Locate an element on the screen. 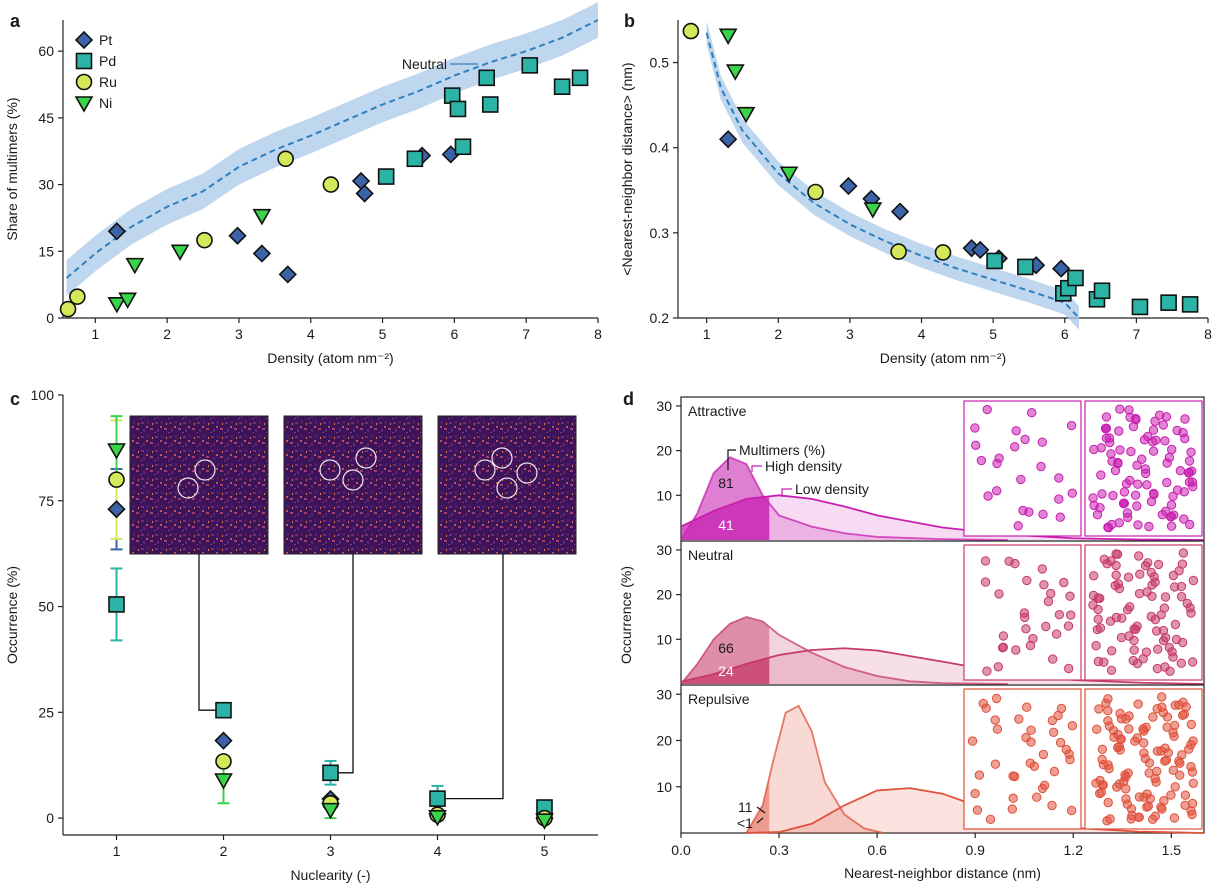 This screenshot has width=1215, height=890. legend-label-ni: Ni is located at coordinates (105, 103).